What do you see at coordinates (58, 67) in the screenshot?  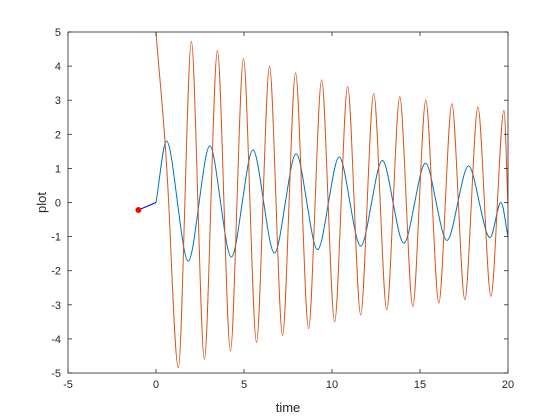 I see `y-tick-label: 4` at bounding box center [58, 67].